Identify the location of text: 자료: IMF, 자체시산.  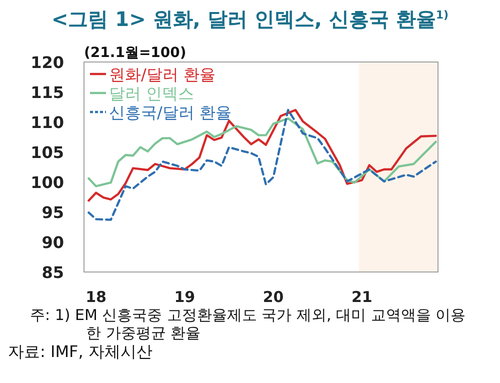
(81, 351).